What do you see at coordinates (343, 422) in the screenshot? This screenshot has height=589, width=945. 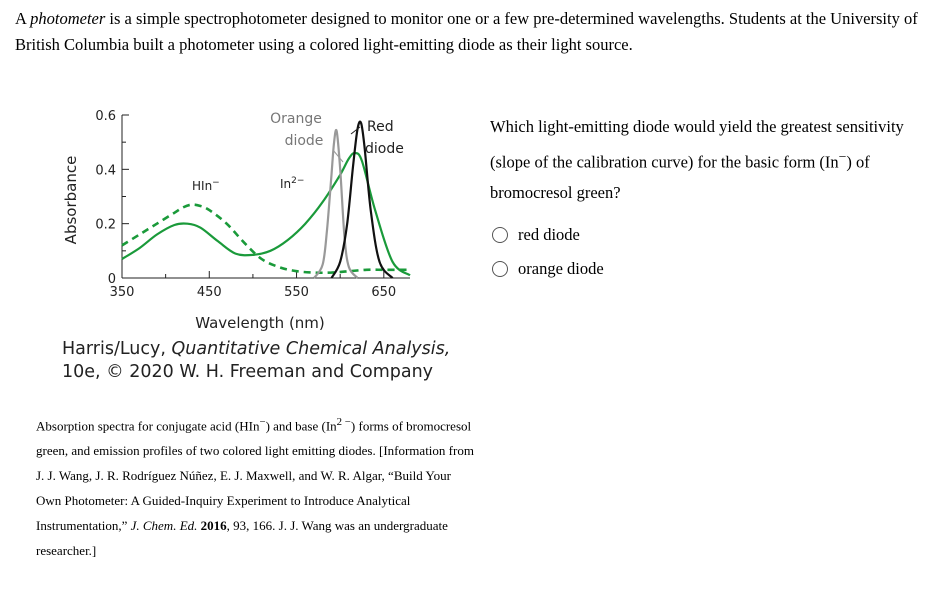 I see `caption-sup2: 2 −` at bounding box center [343, 422].